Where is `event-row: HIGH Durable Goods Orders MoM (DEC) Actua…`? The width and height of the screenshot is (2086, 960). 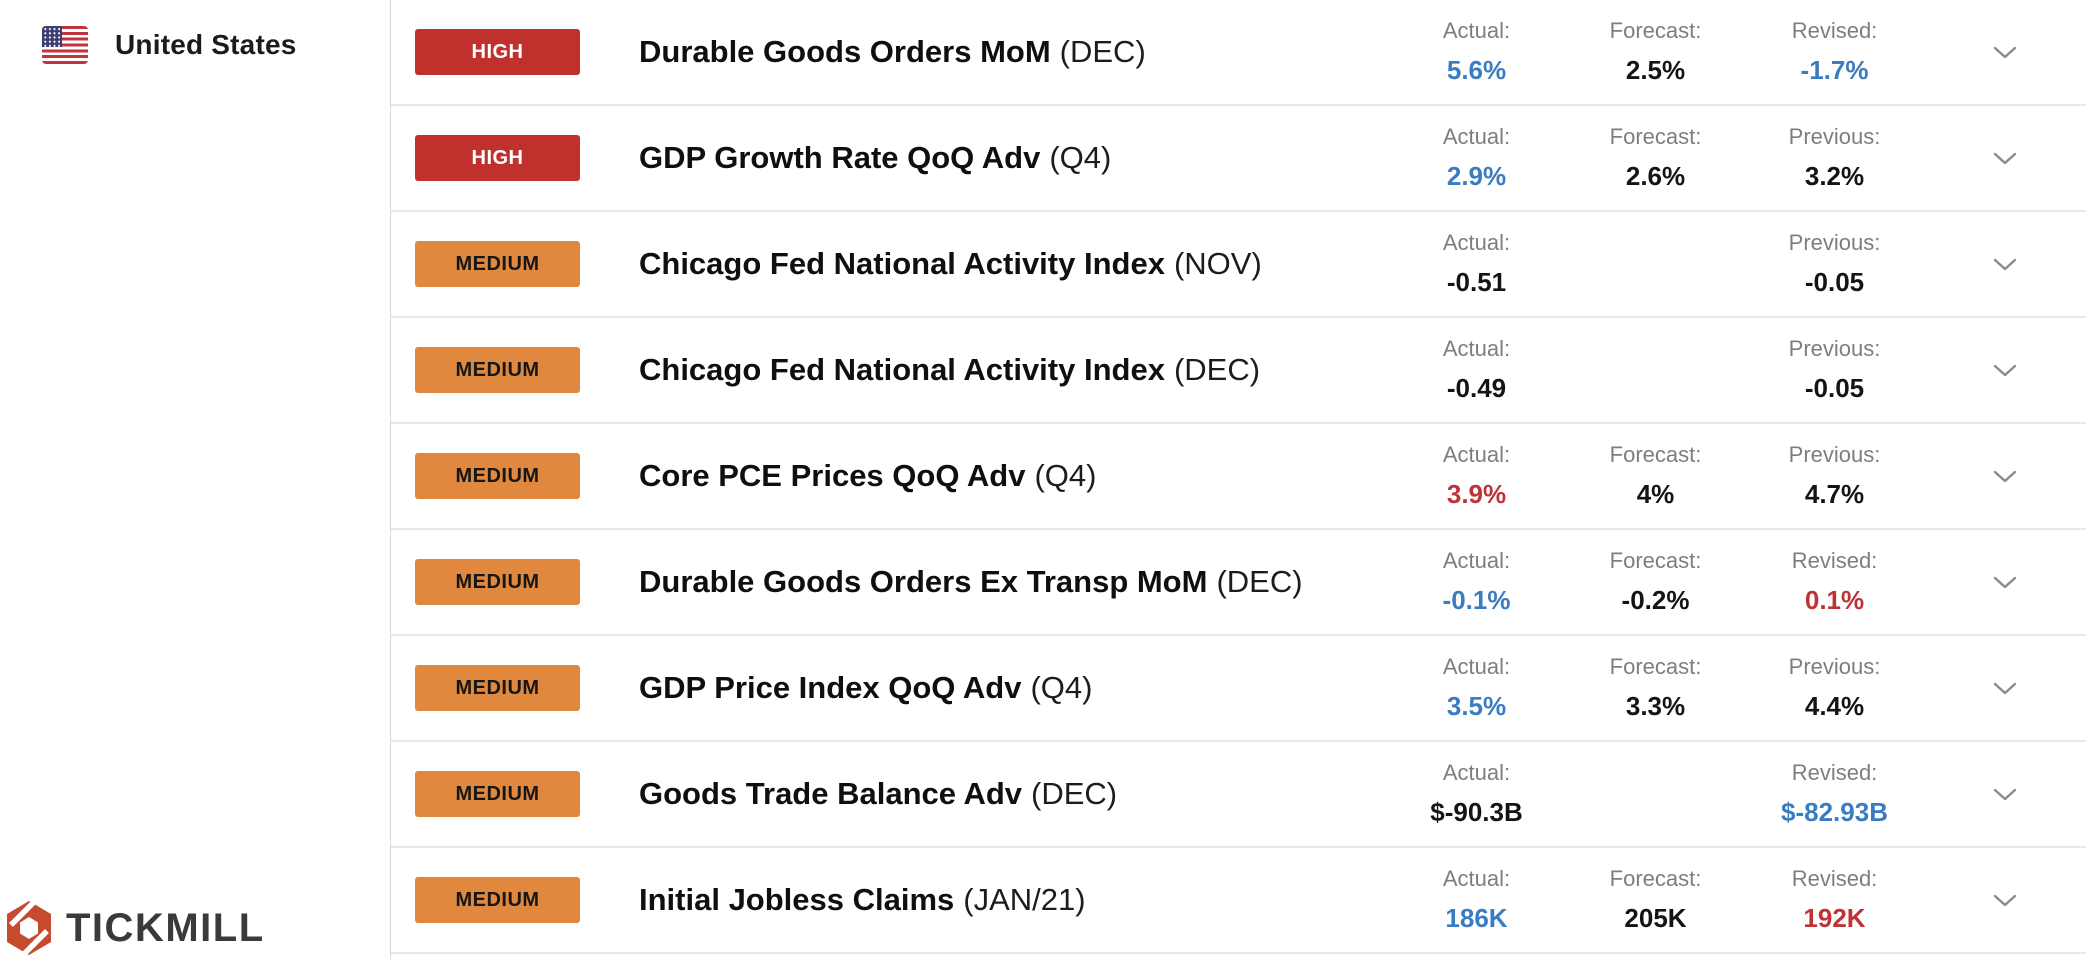 event-row: HIGH Durable Goods Orders MoM (DEC) Actua… is located at coordinates (1238, 53).